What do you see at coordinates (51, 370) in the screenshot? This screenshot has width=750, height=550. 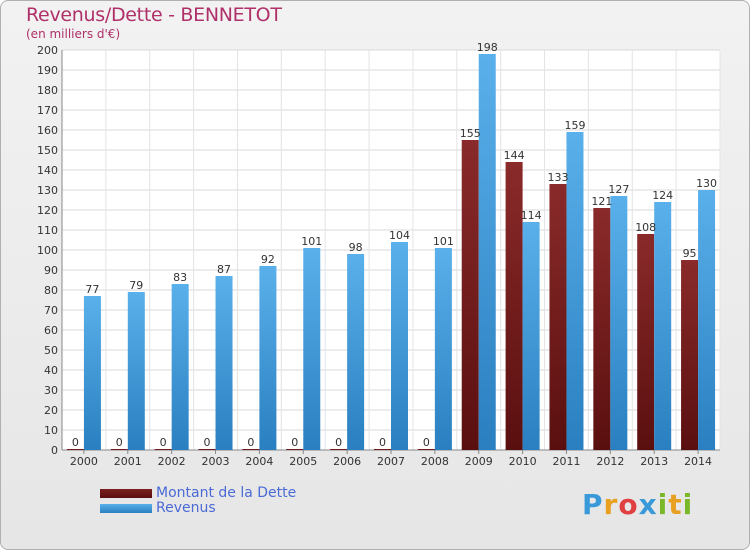 I see `y-tick-label: 40` at bounding box center [51, 370].